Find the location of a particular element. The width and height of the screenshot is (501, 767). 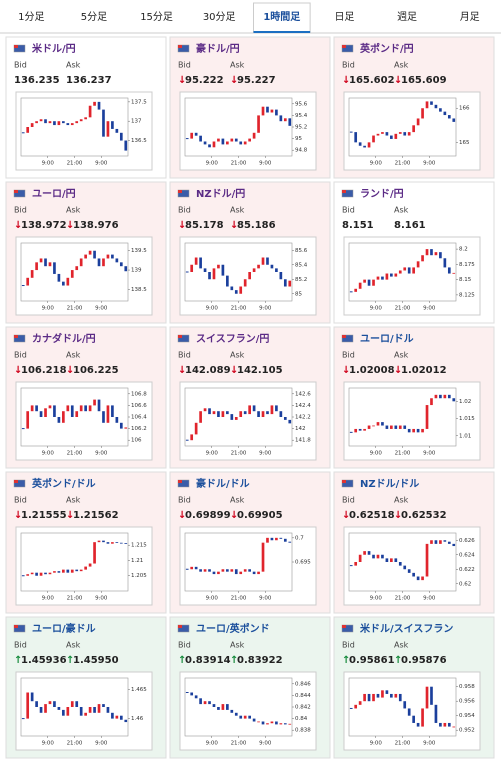

tab: 5分足 is located at coordinates (94, 17).